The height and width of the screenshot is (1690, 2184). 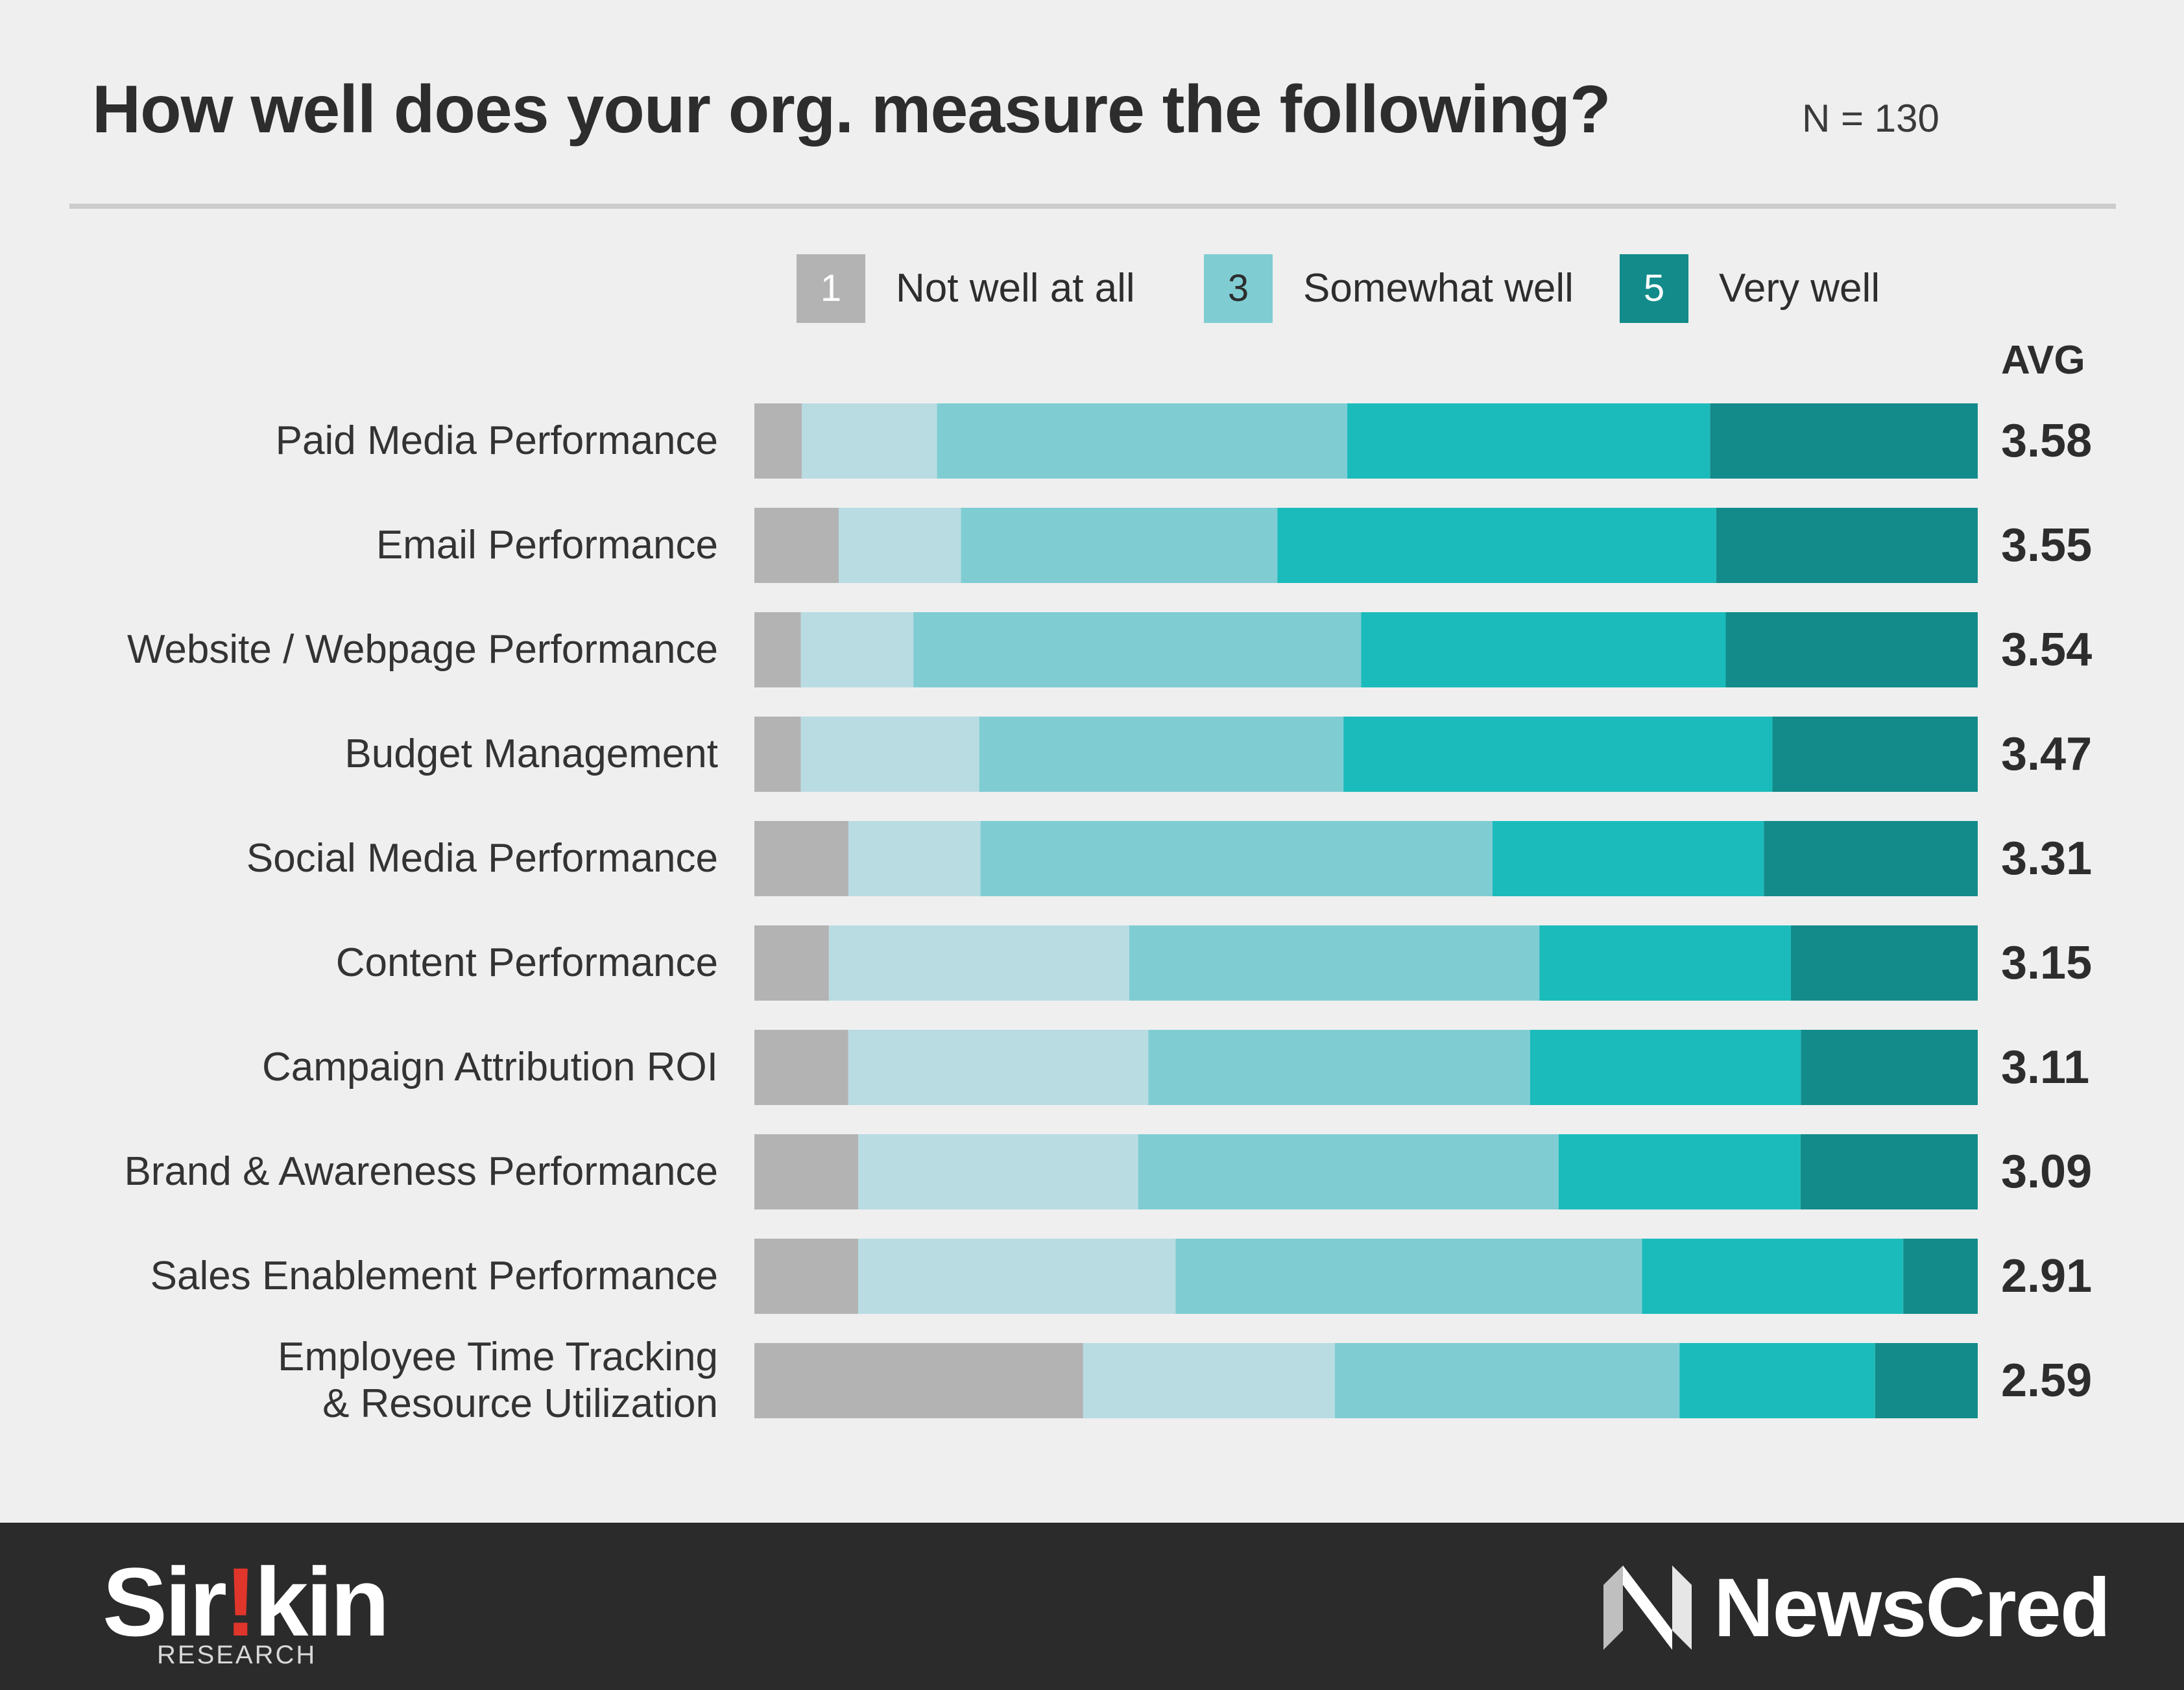 What do you see at coordinates (2047, 963) in the screenshot?
I see `average-value-row6: 3.15` at bounding box center [2047, 963].